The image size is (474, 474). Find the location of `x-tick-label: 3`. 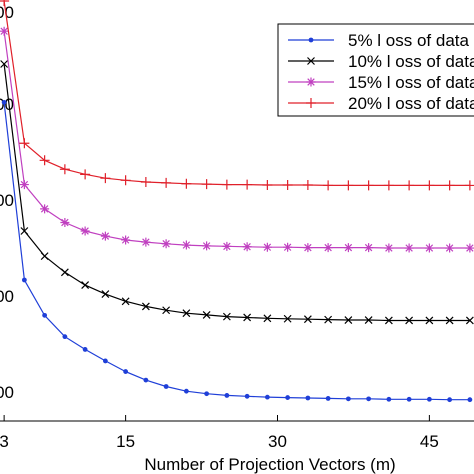

x-tick-label: 3 is located at coordinates (4, 441).